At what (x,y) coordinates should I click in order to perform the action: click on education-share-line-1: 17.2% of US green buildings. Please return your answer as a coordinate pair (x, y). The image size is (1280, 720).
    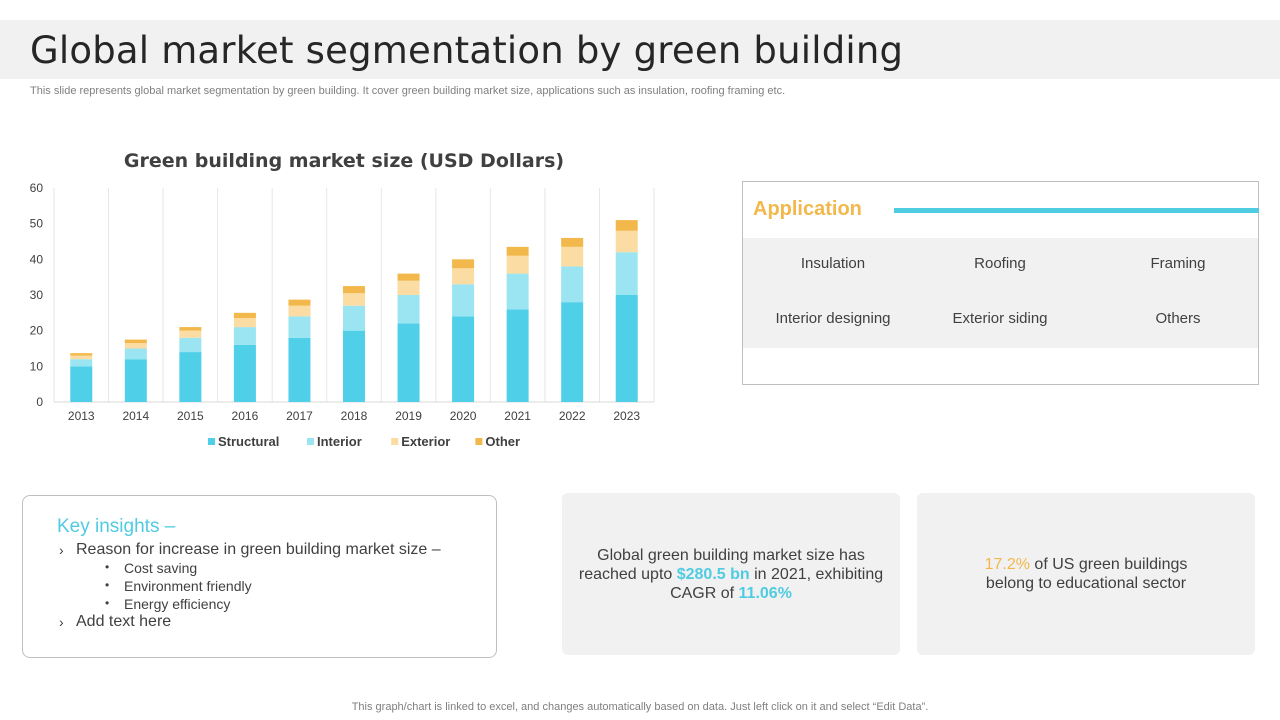
    Looking at the image, I should click on (1086, 564).